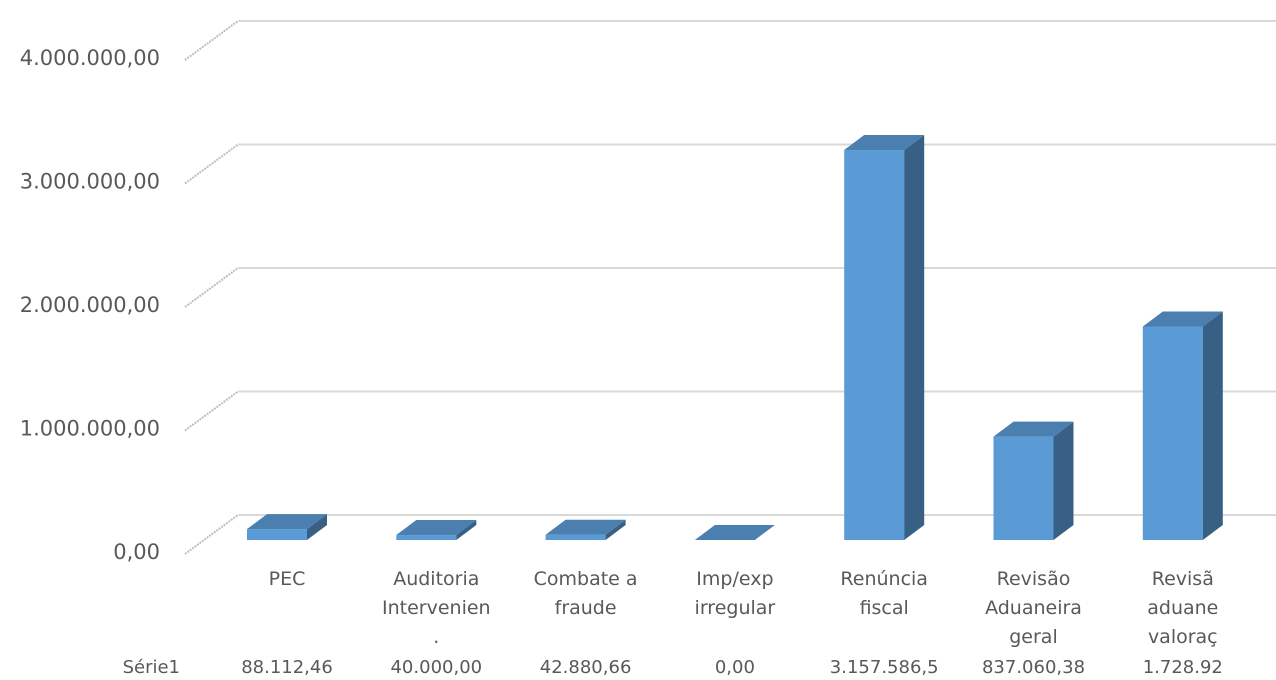 Image resolution: width=1276 pixels, height=680 pixels. Describe the element at coordinates (1033, 667) in the screenshot. I see `data-table-value: 837.060,38` at that location.